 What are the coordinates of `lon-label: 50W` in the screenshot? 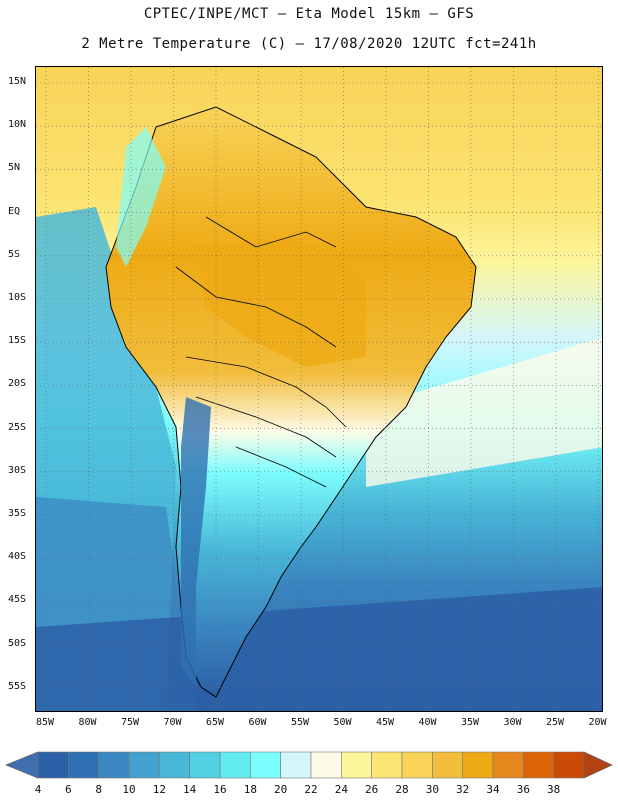 It's located at (342, 722).